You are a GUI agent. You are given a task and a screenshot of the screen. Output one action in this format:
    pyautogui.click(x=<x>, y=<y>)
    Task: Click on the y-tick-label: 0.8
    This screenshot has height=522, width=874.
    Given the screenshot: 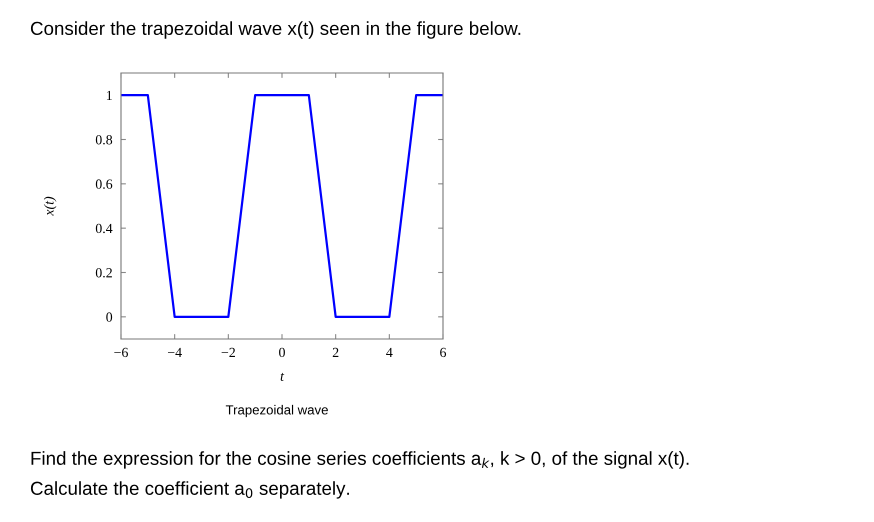 What is the action you would take?
    pyautogui.click(x=104, y=140)
    